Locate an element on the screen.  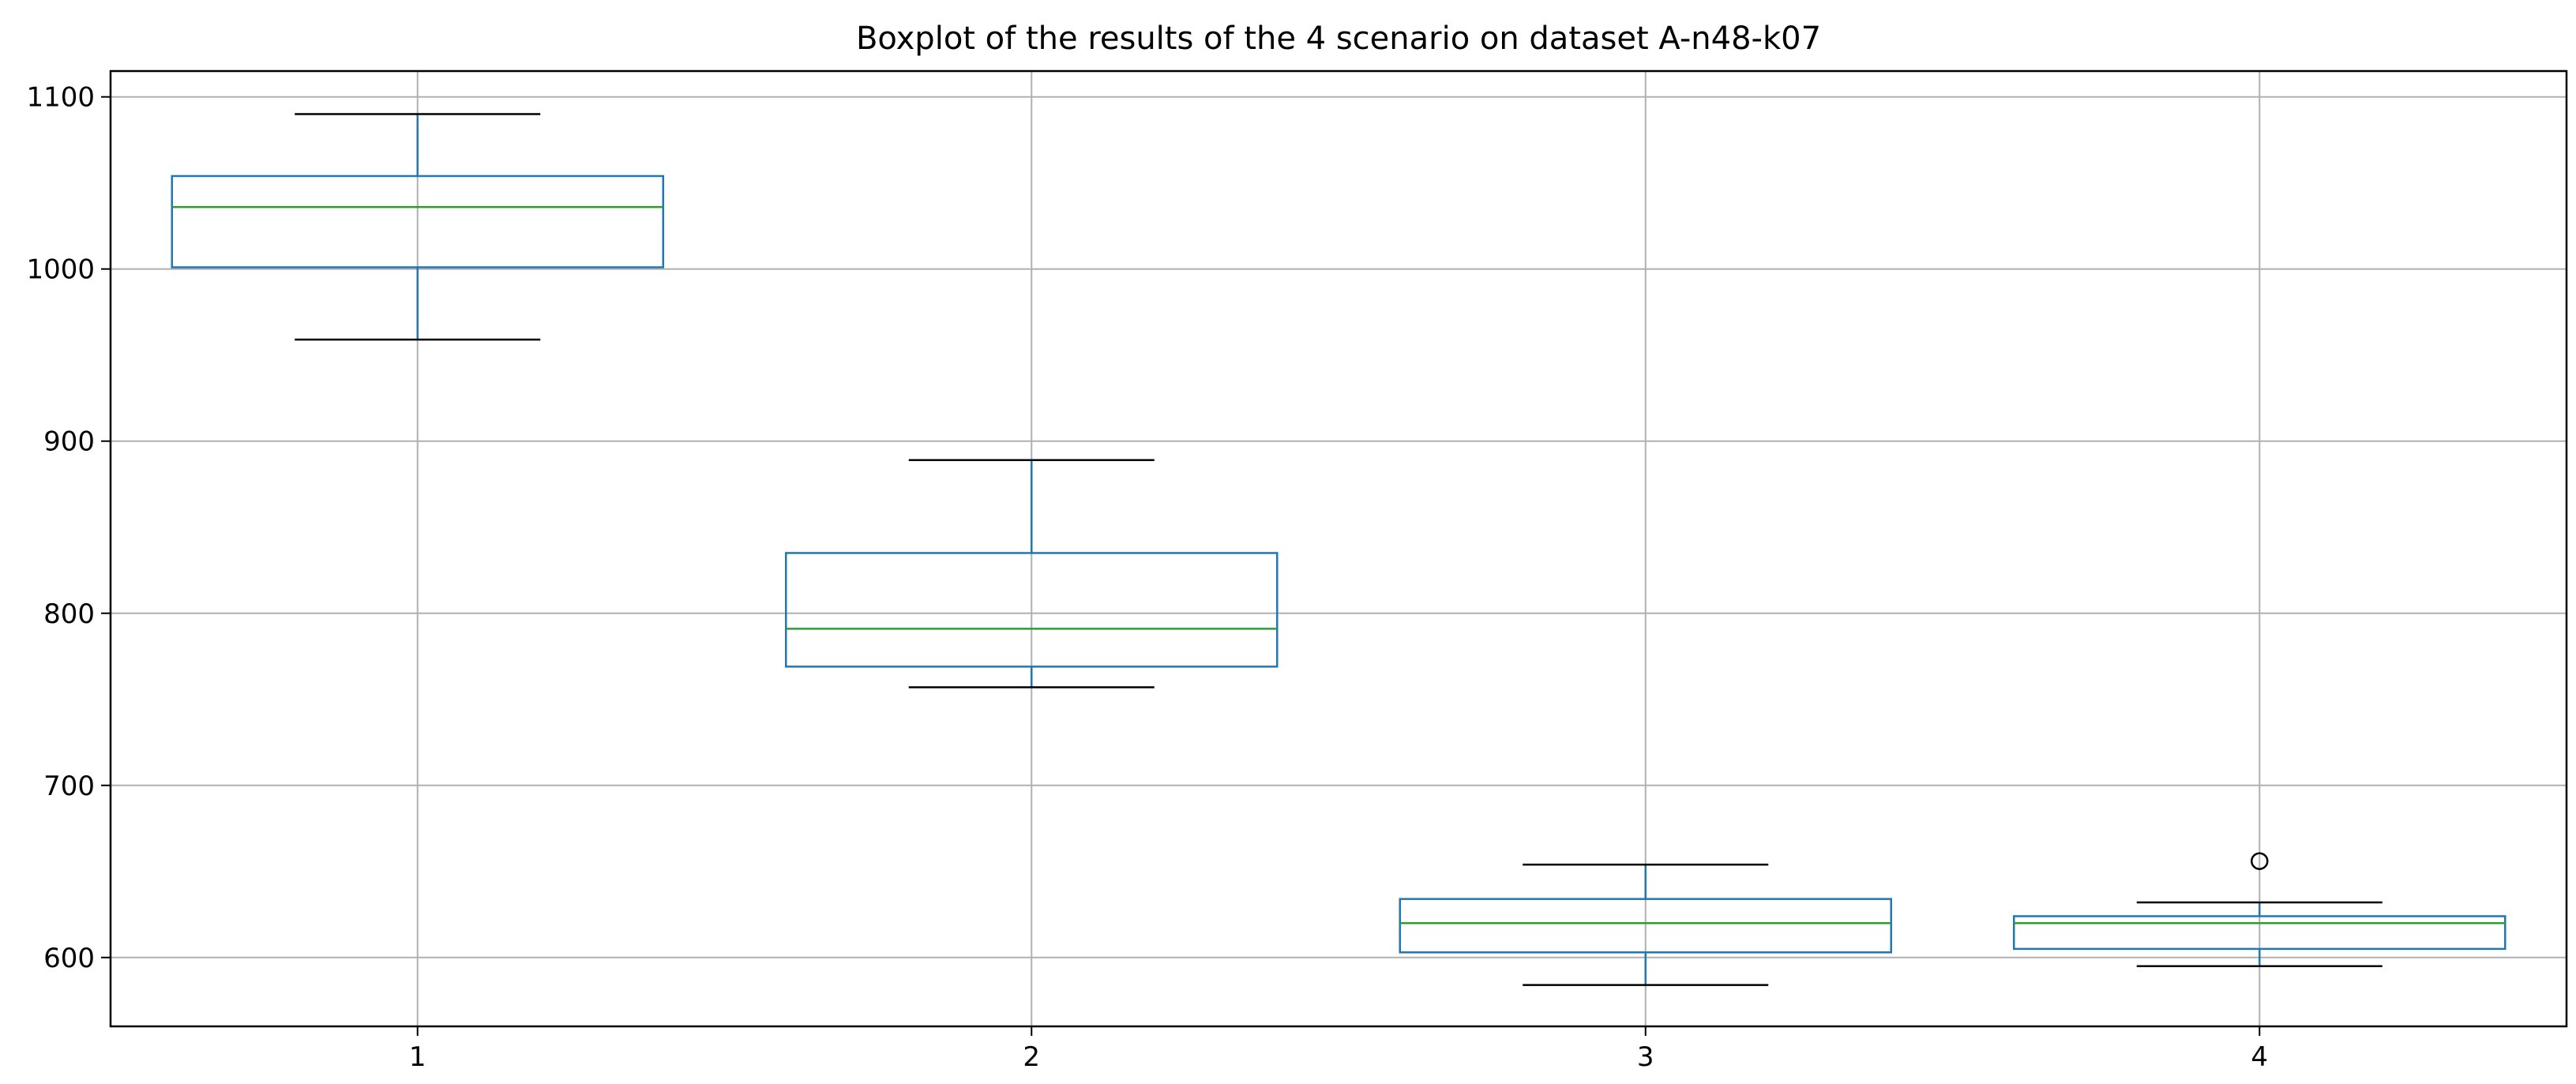
y-tick-label: 900 is located at coordinates (69, 442).